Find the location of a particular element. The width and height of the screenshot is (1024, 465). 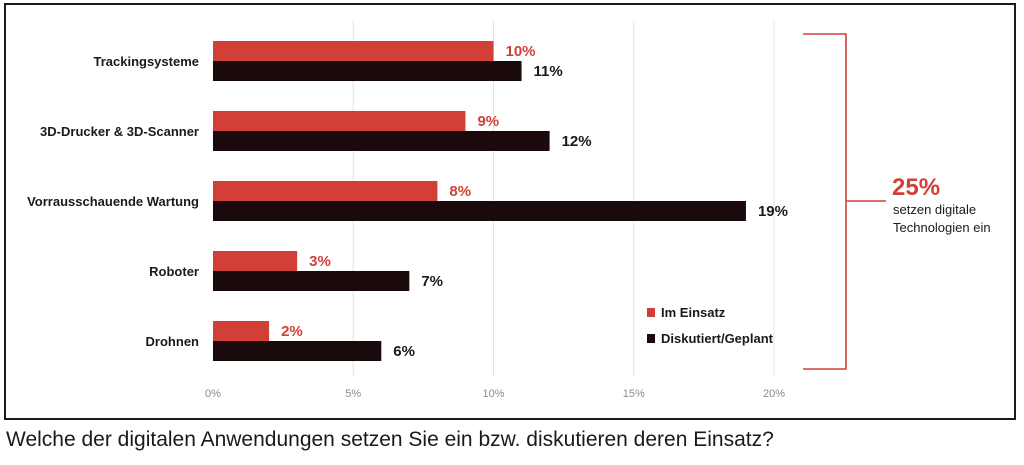

value-label: 2% is located at coordinates (292, 331).